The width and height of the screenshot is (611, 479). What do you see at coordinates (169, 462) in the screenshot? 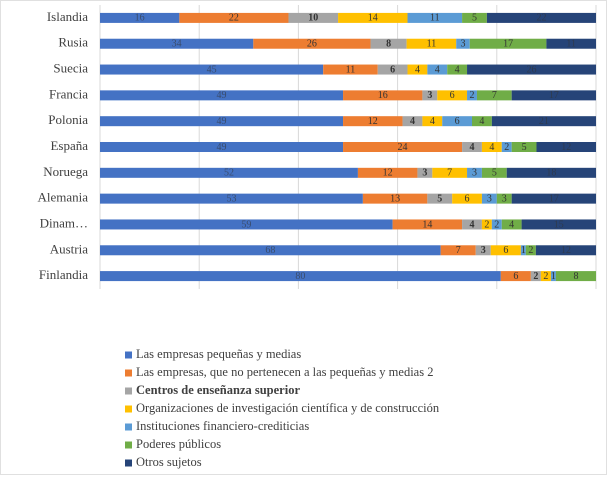
I see `legend-label: Otros sujetos` at bounding box center [169, 462].